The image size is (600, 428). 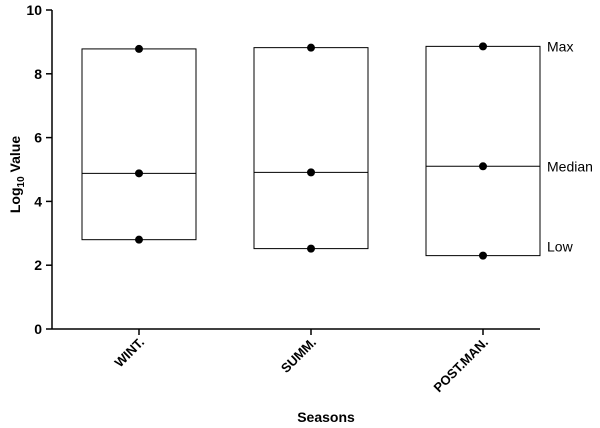 I want to click on x-axis-title: Seasons, so click(x=326, y=417).